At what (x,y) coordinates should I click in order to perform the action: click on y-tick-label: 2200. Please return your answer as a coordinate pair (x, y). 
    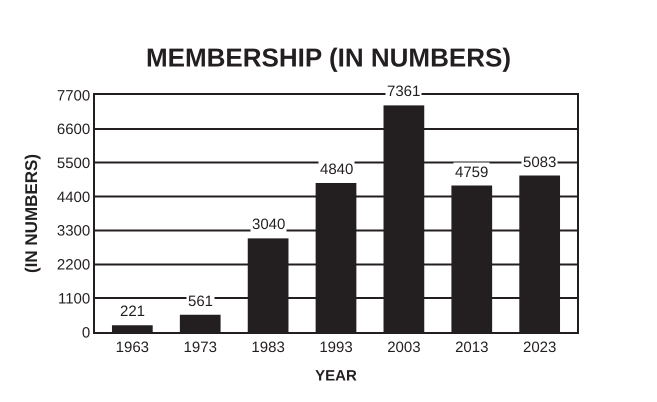
    Looking at the image, I should click on (73, 265).